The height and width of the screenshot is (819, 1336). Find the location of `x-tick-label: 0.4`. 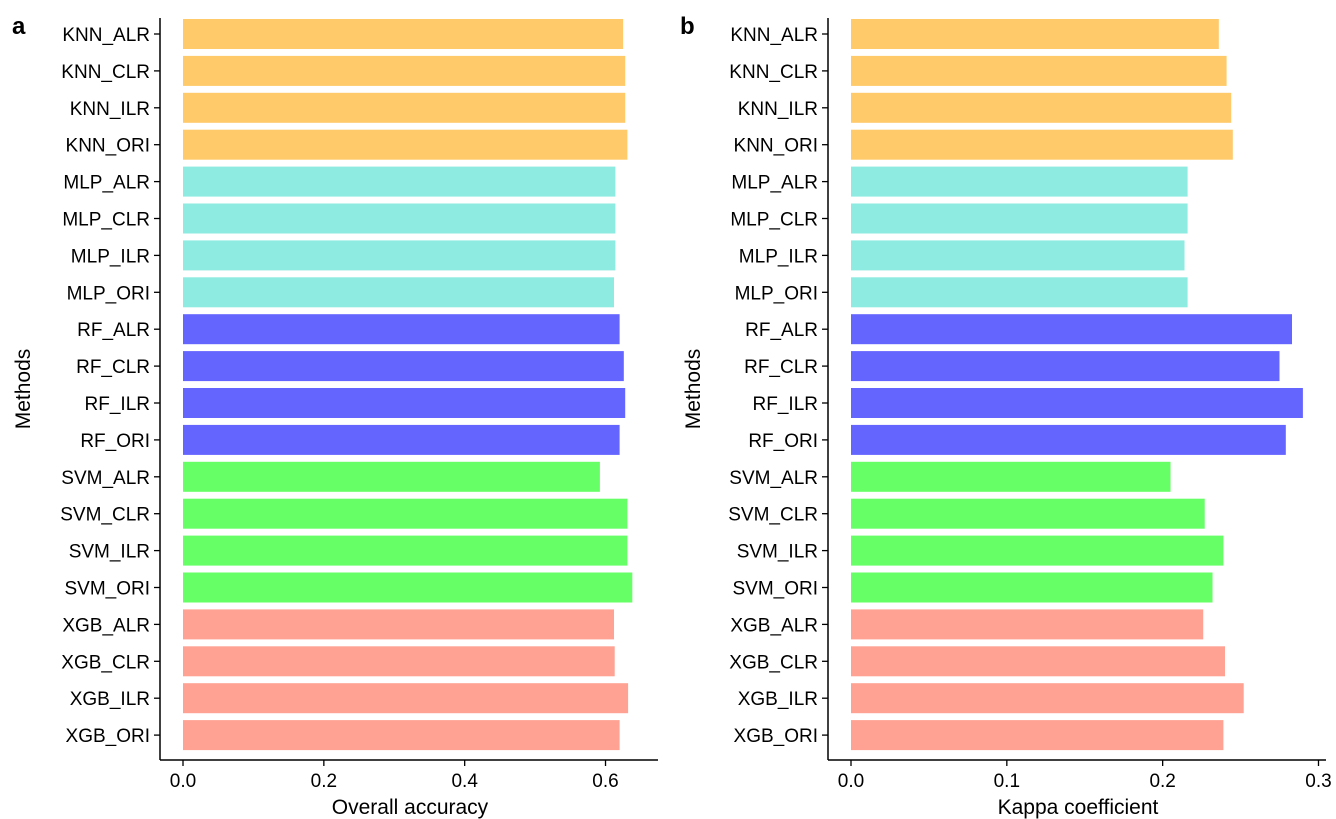

x-tick-label: 0.4 is located at coordinates (464, 781).